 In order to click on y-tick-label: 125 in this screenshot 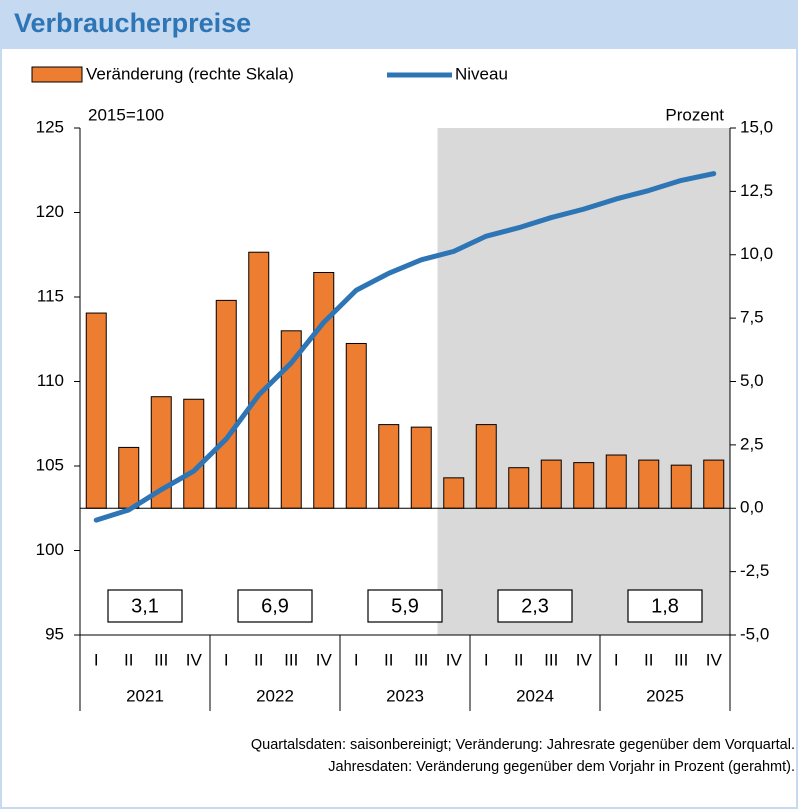, I will do `click(50, 126)`.